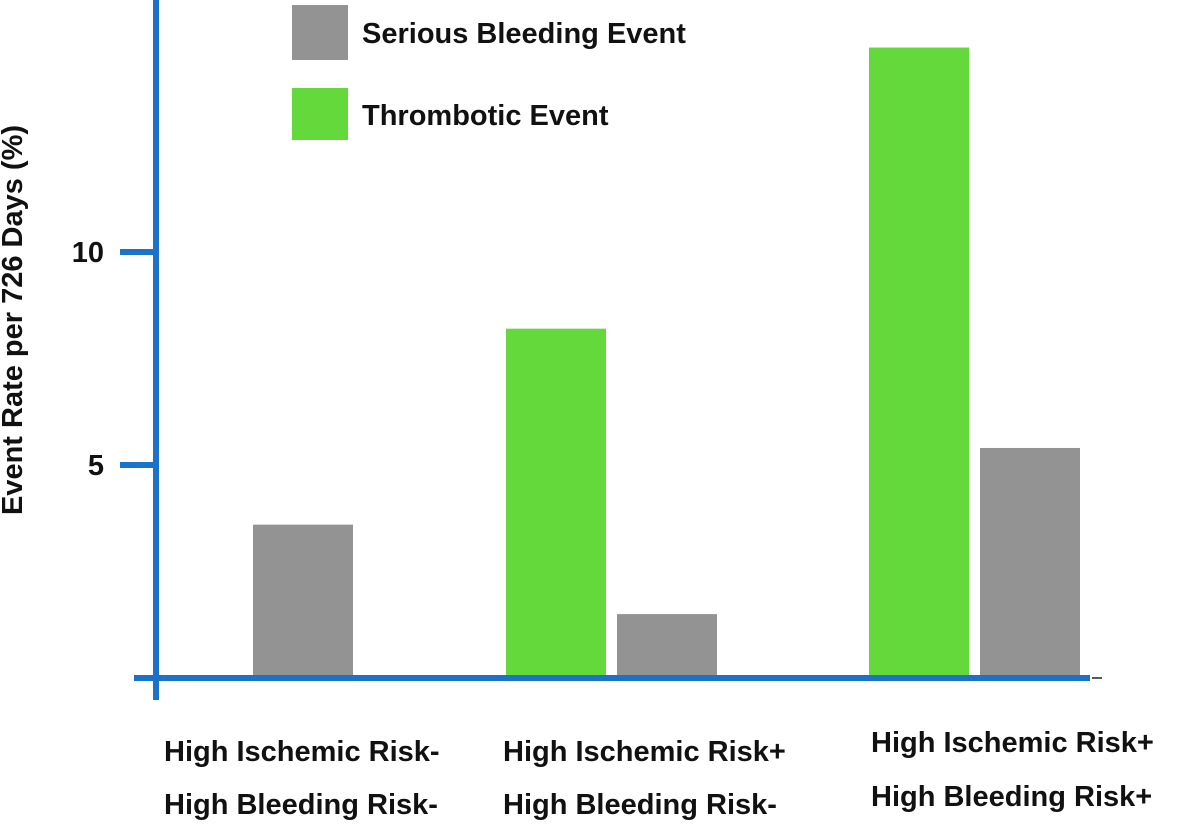  I want to click on category-2-line-1: High Ischemic Risk+, so click(644, 752).